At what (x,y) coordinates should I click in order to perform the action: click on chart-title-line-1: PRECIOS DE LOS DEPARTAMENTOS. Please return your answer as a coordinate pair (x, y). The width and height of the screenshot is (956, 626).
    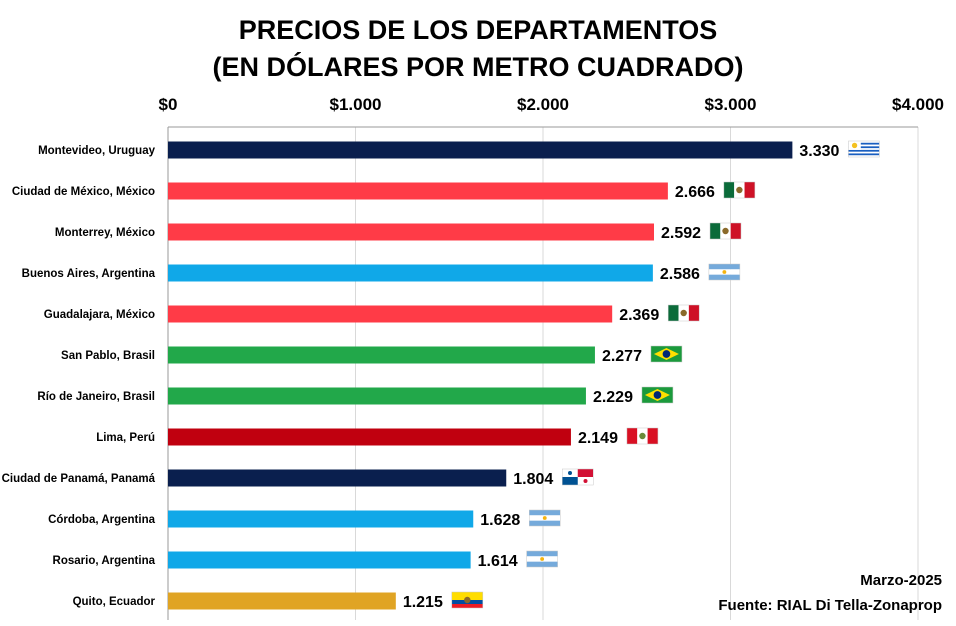
    Looking at the image, I should click on (478, 30).